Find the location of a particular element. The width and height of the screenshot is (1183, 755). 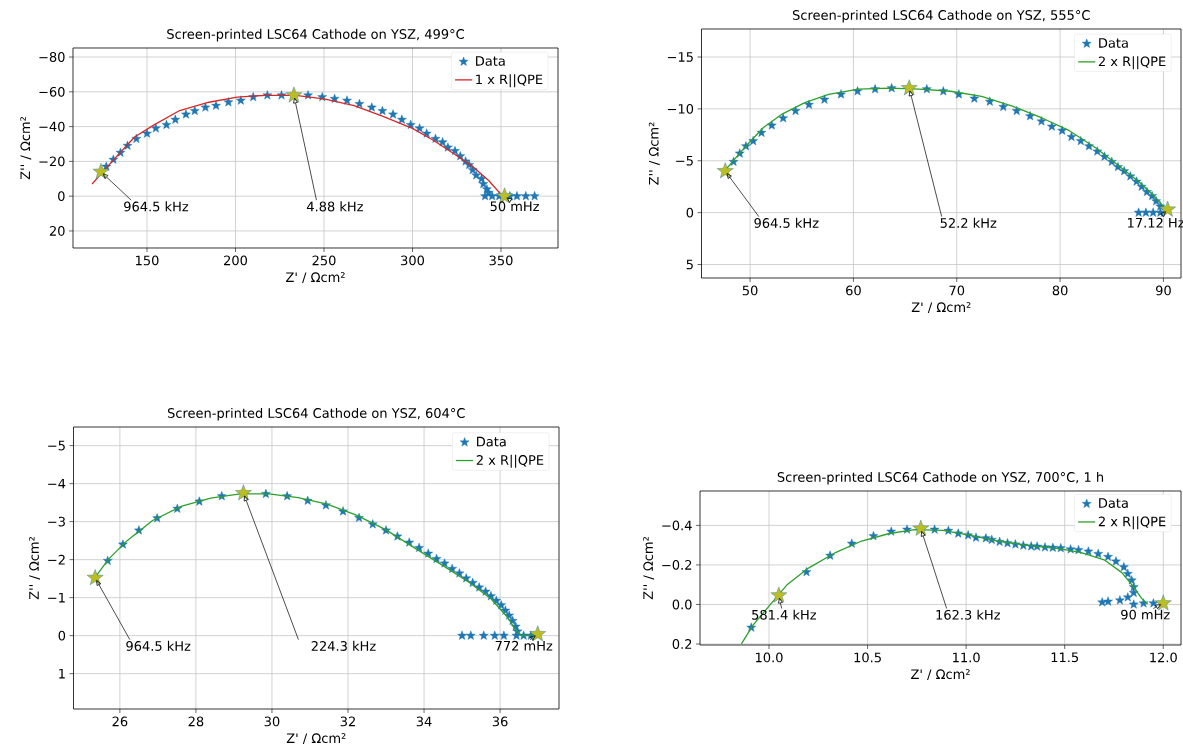

chart-title: Screen-printed LSC64 Cathode on YSZ, 700°C, 1 h is located at coordinates (940, 478).